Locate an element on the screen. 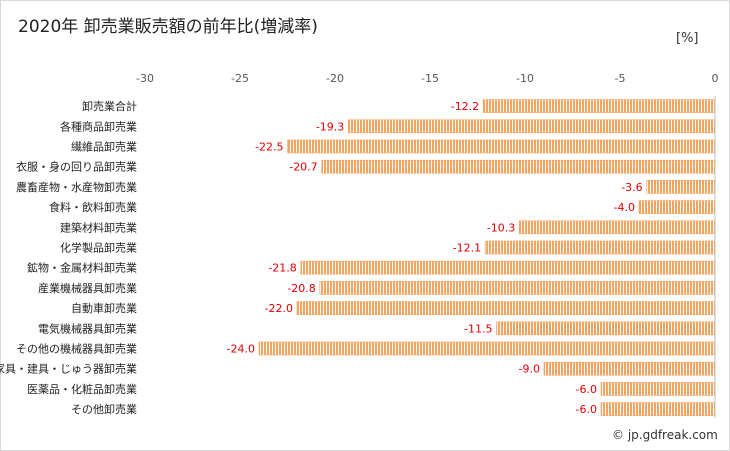  data-label: -3.6 is located at coordinates (631, 187).